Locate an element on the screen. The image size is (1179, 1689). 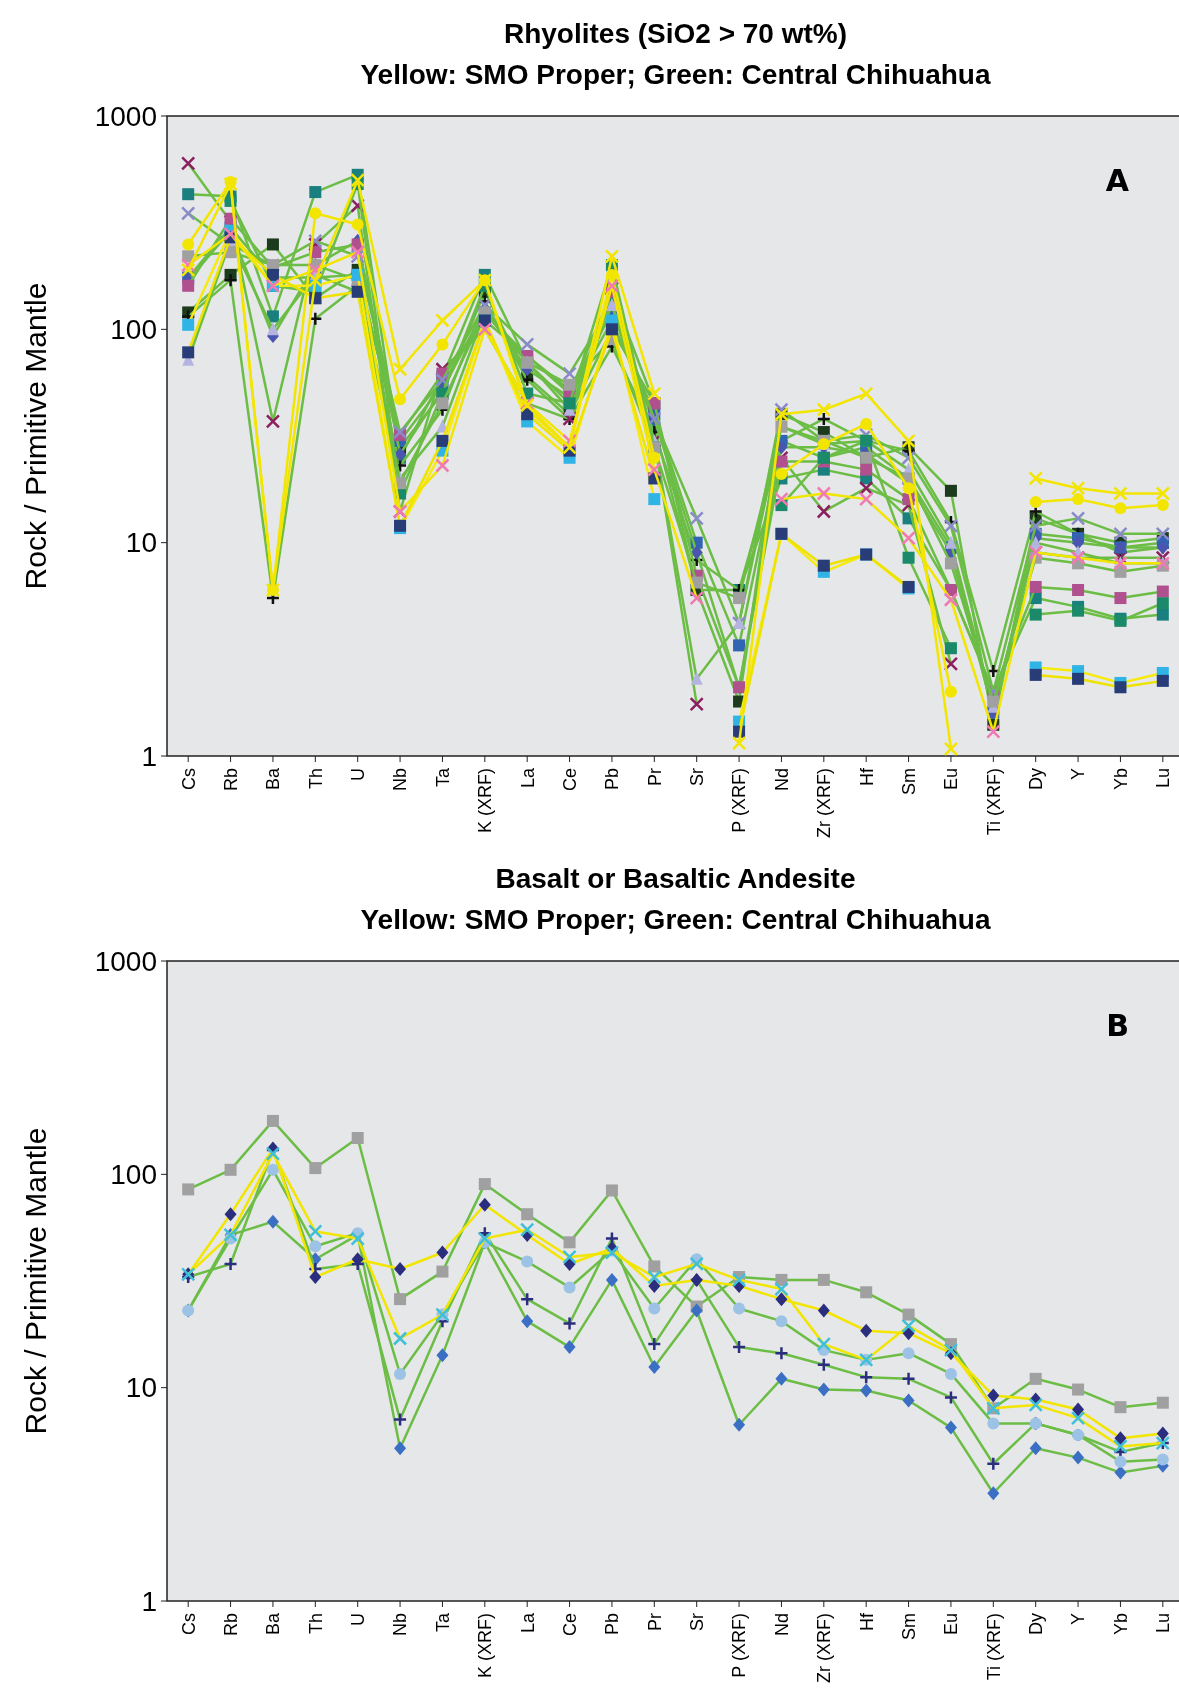
chart-title: Basalt or Basaltic Andesite is located at coordinates (675, 878).